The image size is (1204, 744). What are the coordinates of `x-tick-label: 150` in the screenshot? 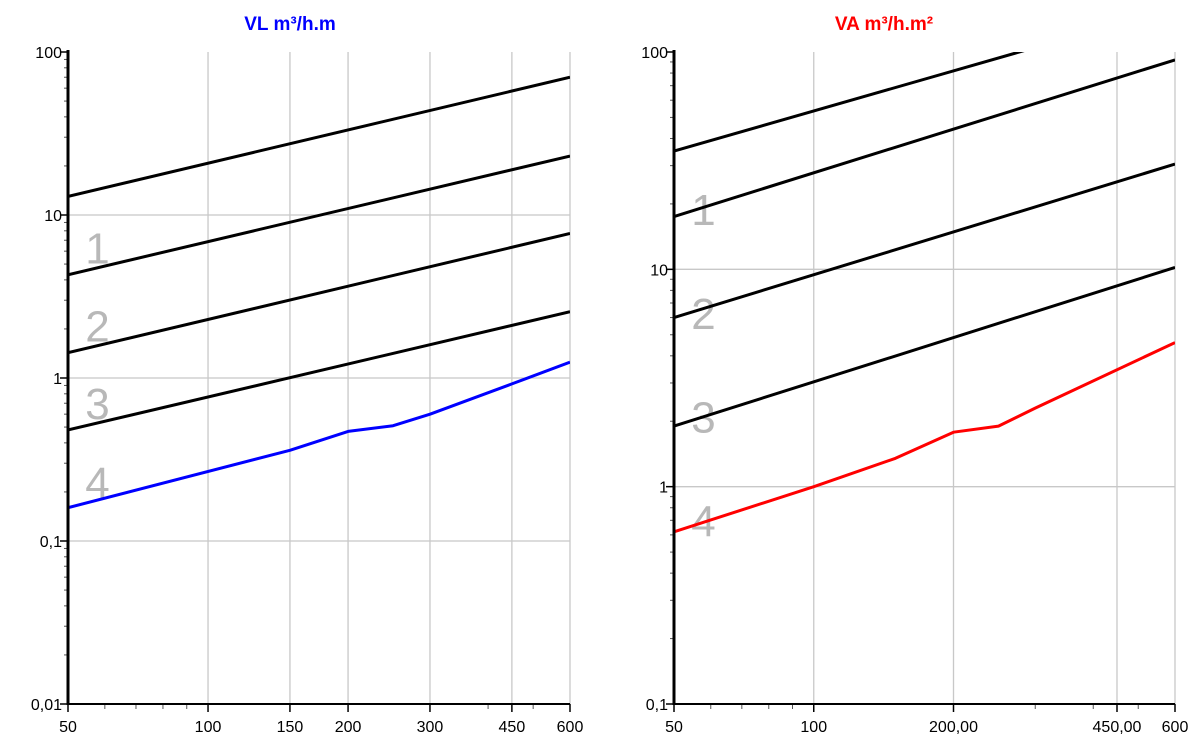 It's located at (290, 727).